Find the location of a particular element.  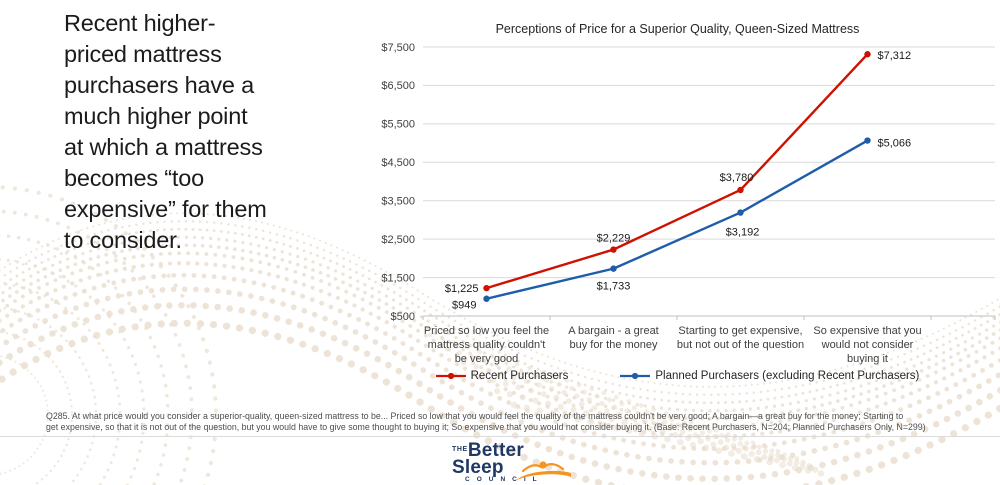

category-line: but not out of the question is located at coordinates (740, 345).